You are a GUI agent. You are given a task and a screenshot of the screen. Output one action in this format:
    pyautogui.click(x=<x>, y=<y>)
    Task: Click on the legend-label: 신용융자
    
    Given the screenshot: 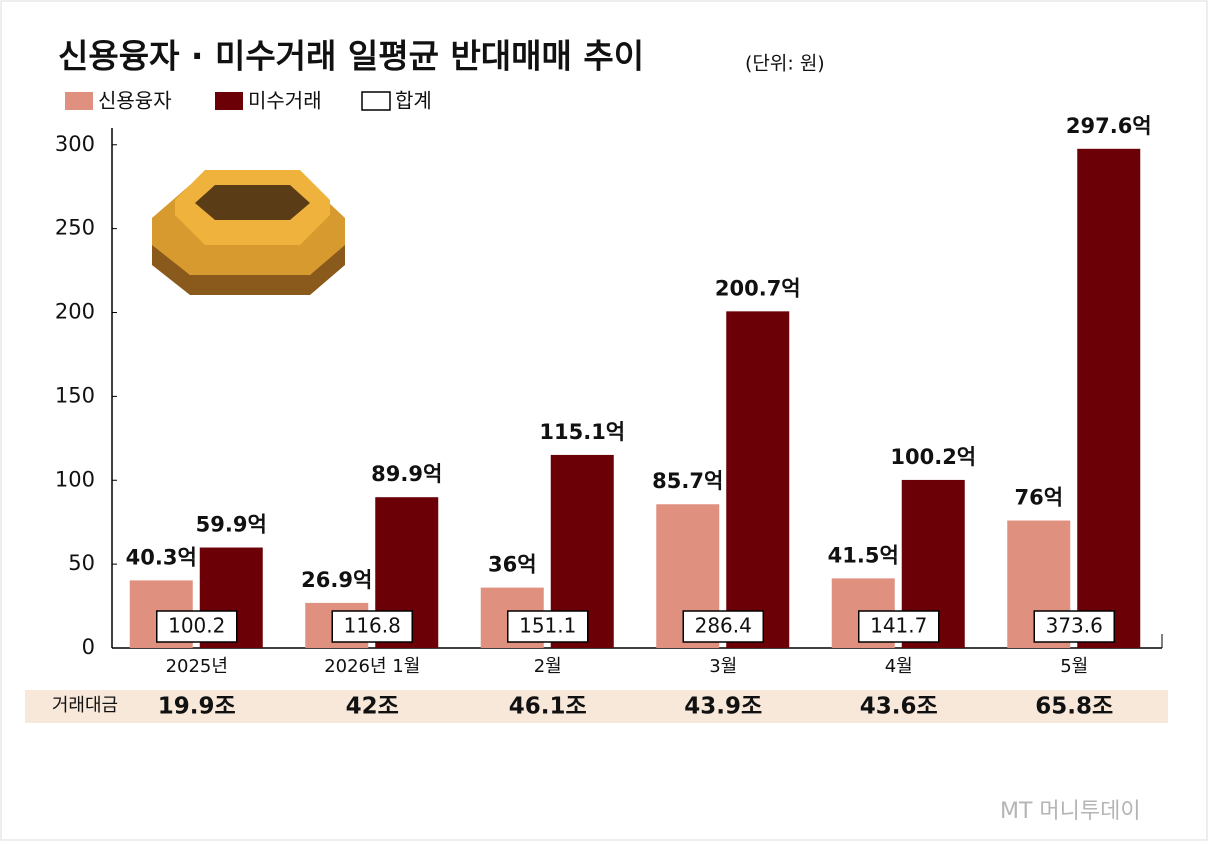 What is the action you would take?
    pyautogui.click(x=135, y=101)
    